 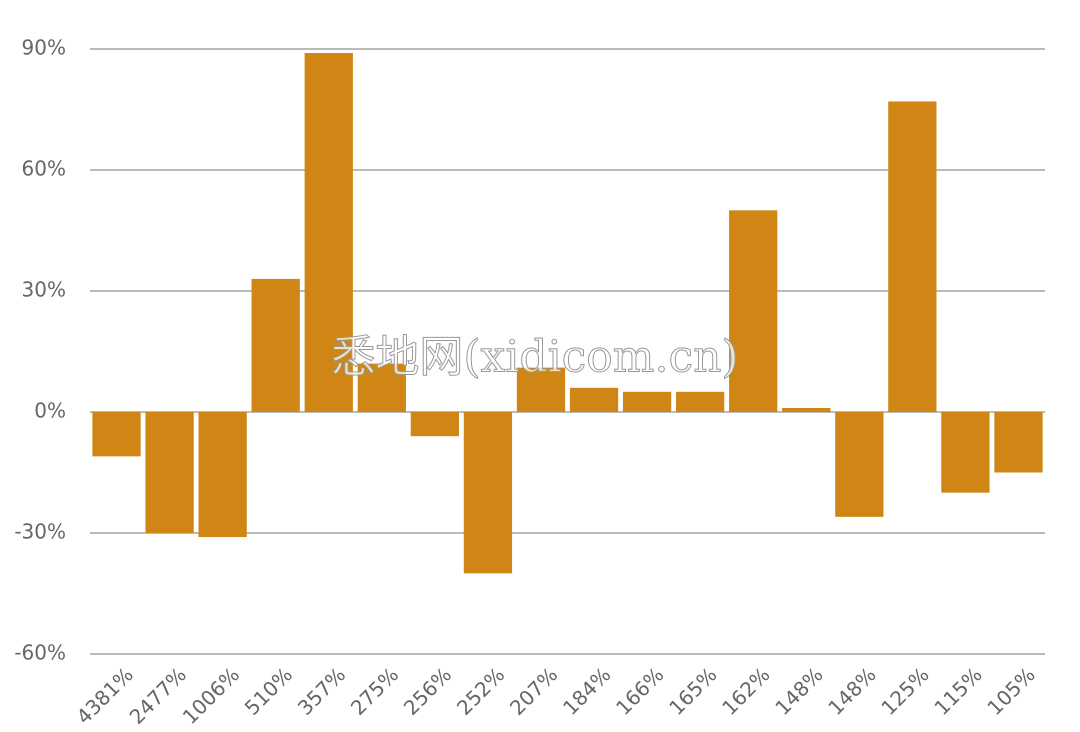 I want to click on x-tick-label: 105%, so click(x=1010, y=690).